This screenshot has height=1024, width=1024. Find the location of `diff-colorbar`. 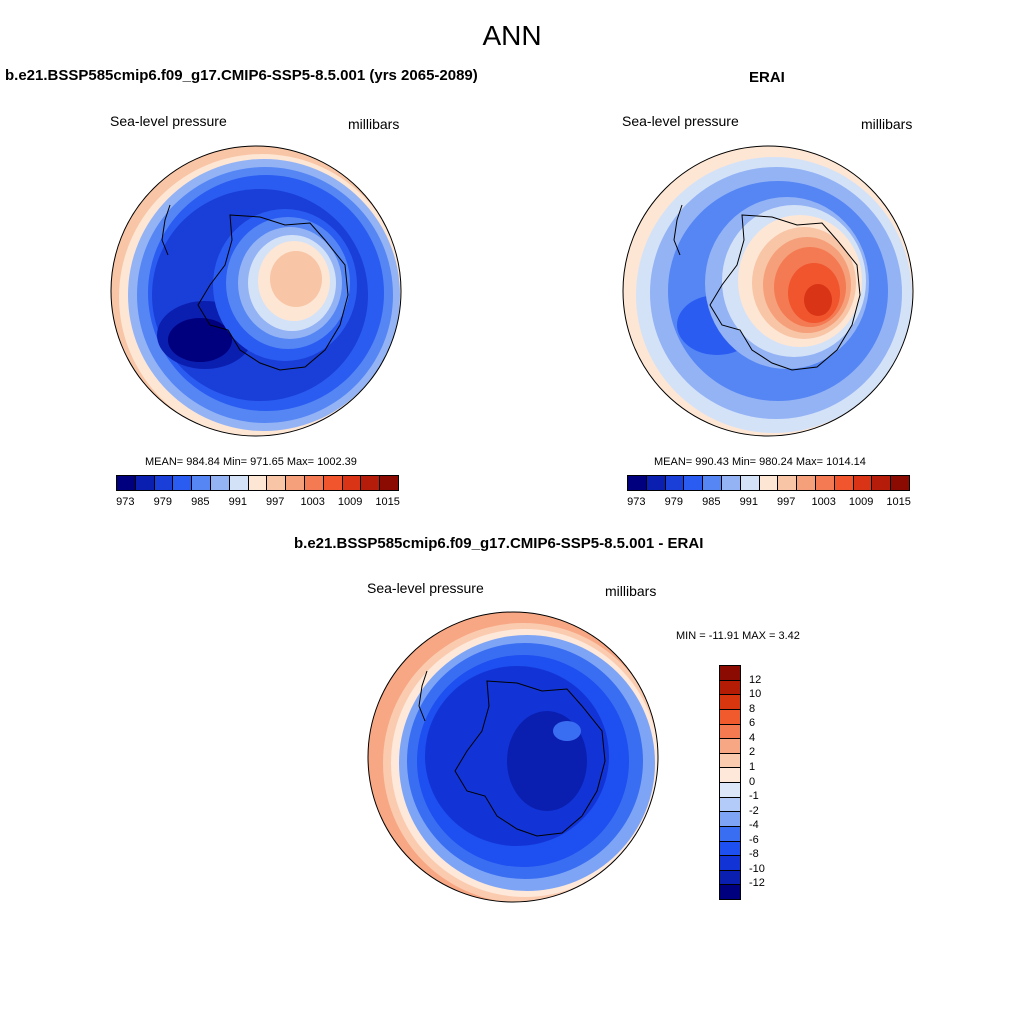

diff-colorbar is located at coordinates (730, 782).